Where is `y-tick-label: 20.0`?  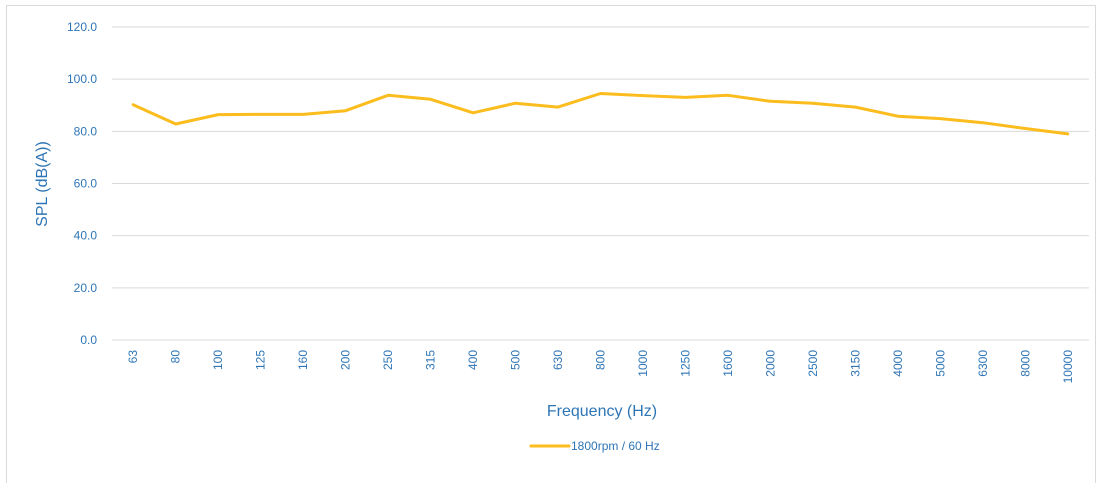 y-tick-label: 20.0 is located at coordinates (86, 288).